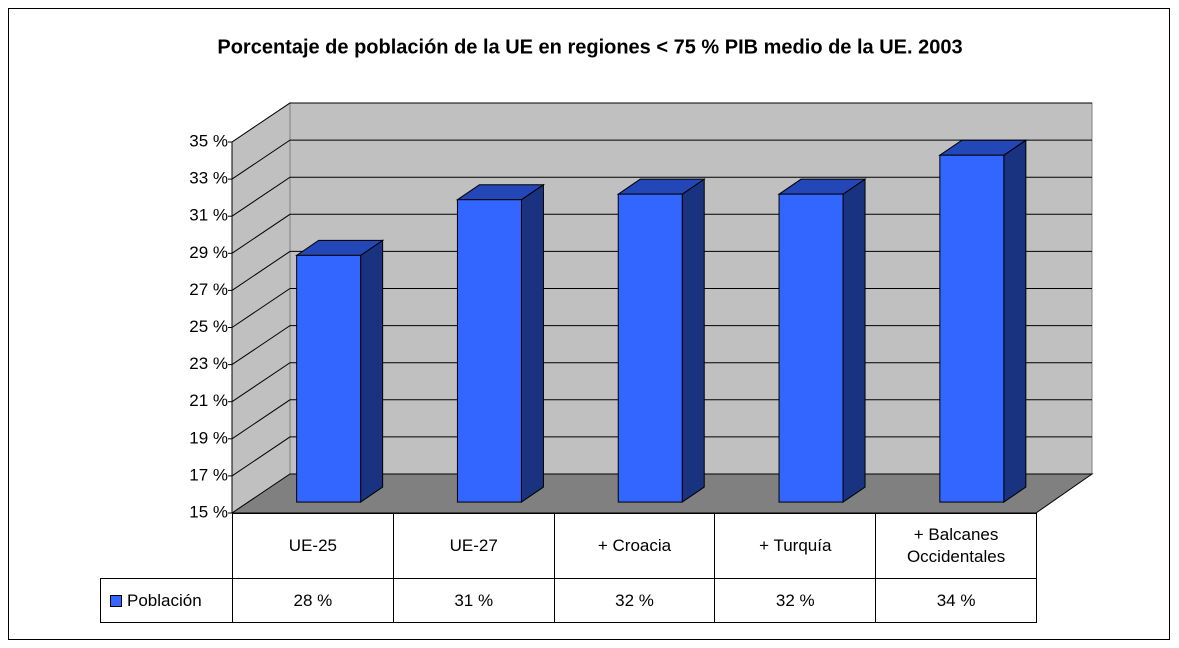 Image resolution: width=1179 pixels, height=648 pixels. What do you see at coordinates (208, 511) in the screenshot?
I see `y-tick-label: 15 %` at bounding box center [208, 511].